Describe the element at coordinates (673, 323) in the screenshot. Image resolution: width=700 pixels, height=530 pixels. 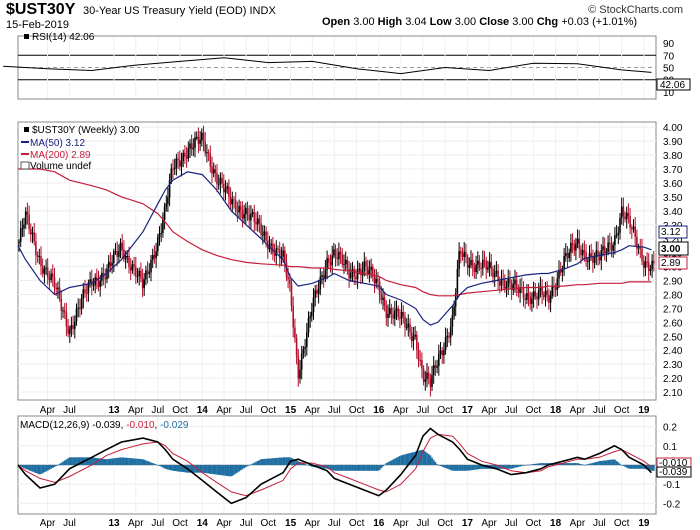
I see `price-tick-label: 2.60` at that location.